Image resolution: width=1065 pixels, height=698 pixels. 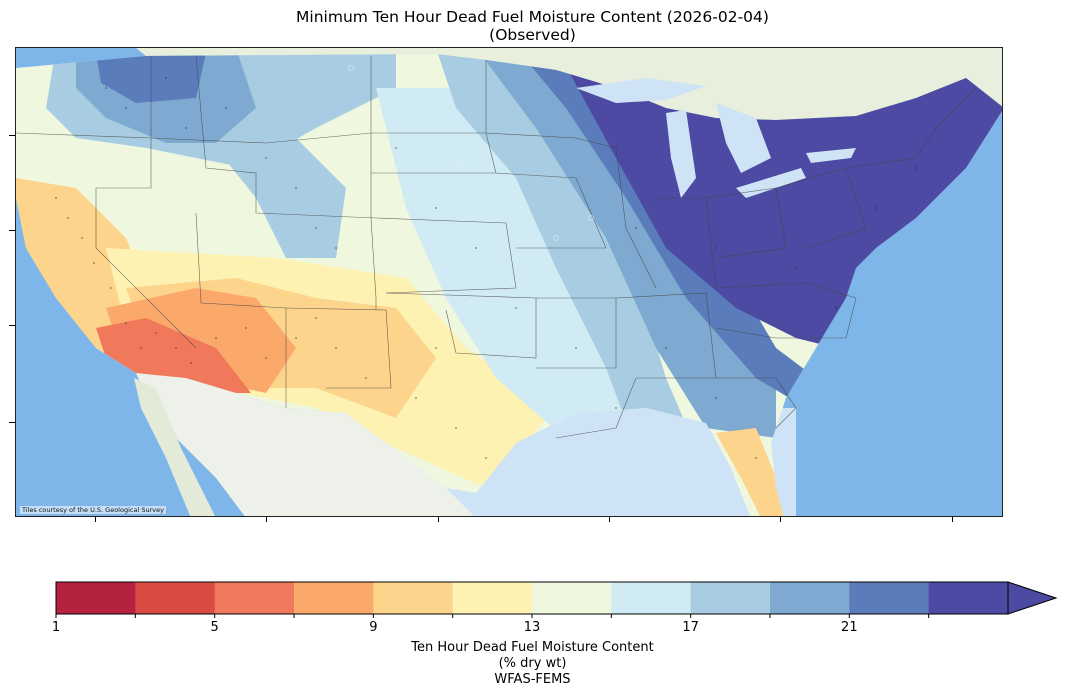 What do you see at coordinates (1032, 598) in the screenshot?
I see `colorbar-extend-arrow` at bounding box center [1032, 598].